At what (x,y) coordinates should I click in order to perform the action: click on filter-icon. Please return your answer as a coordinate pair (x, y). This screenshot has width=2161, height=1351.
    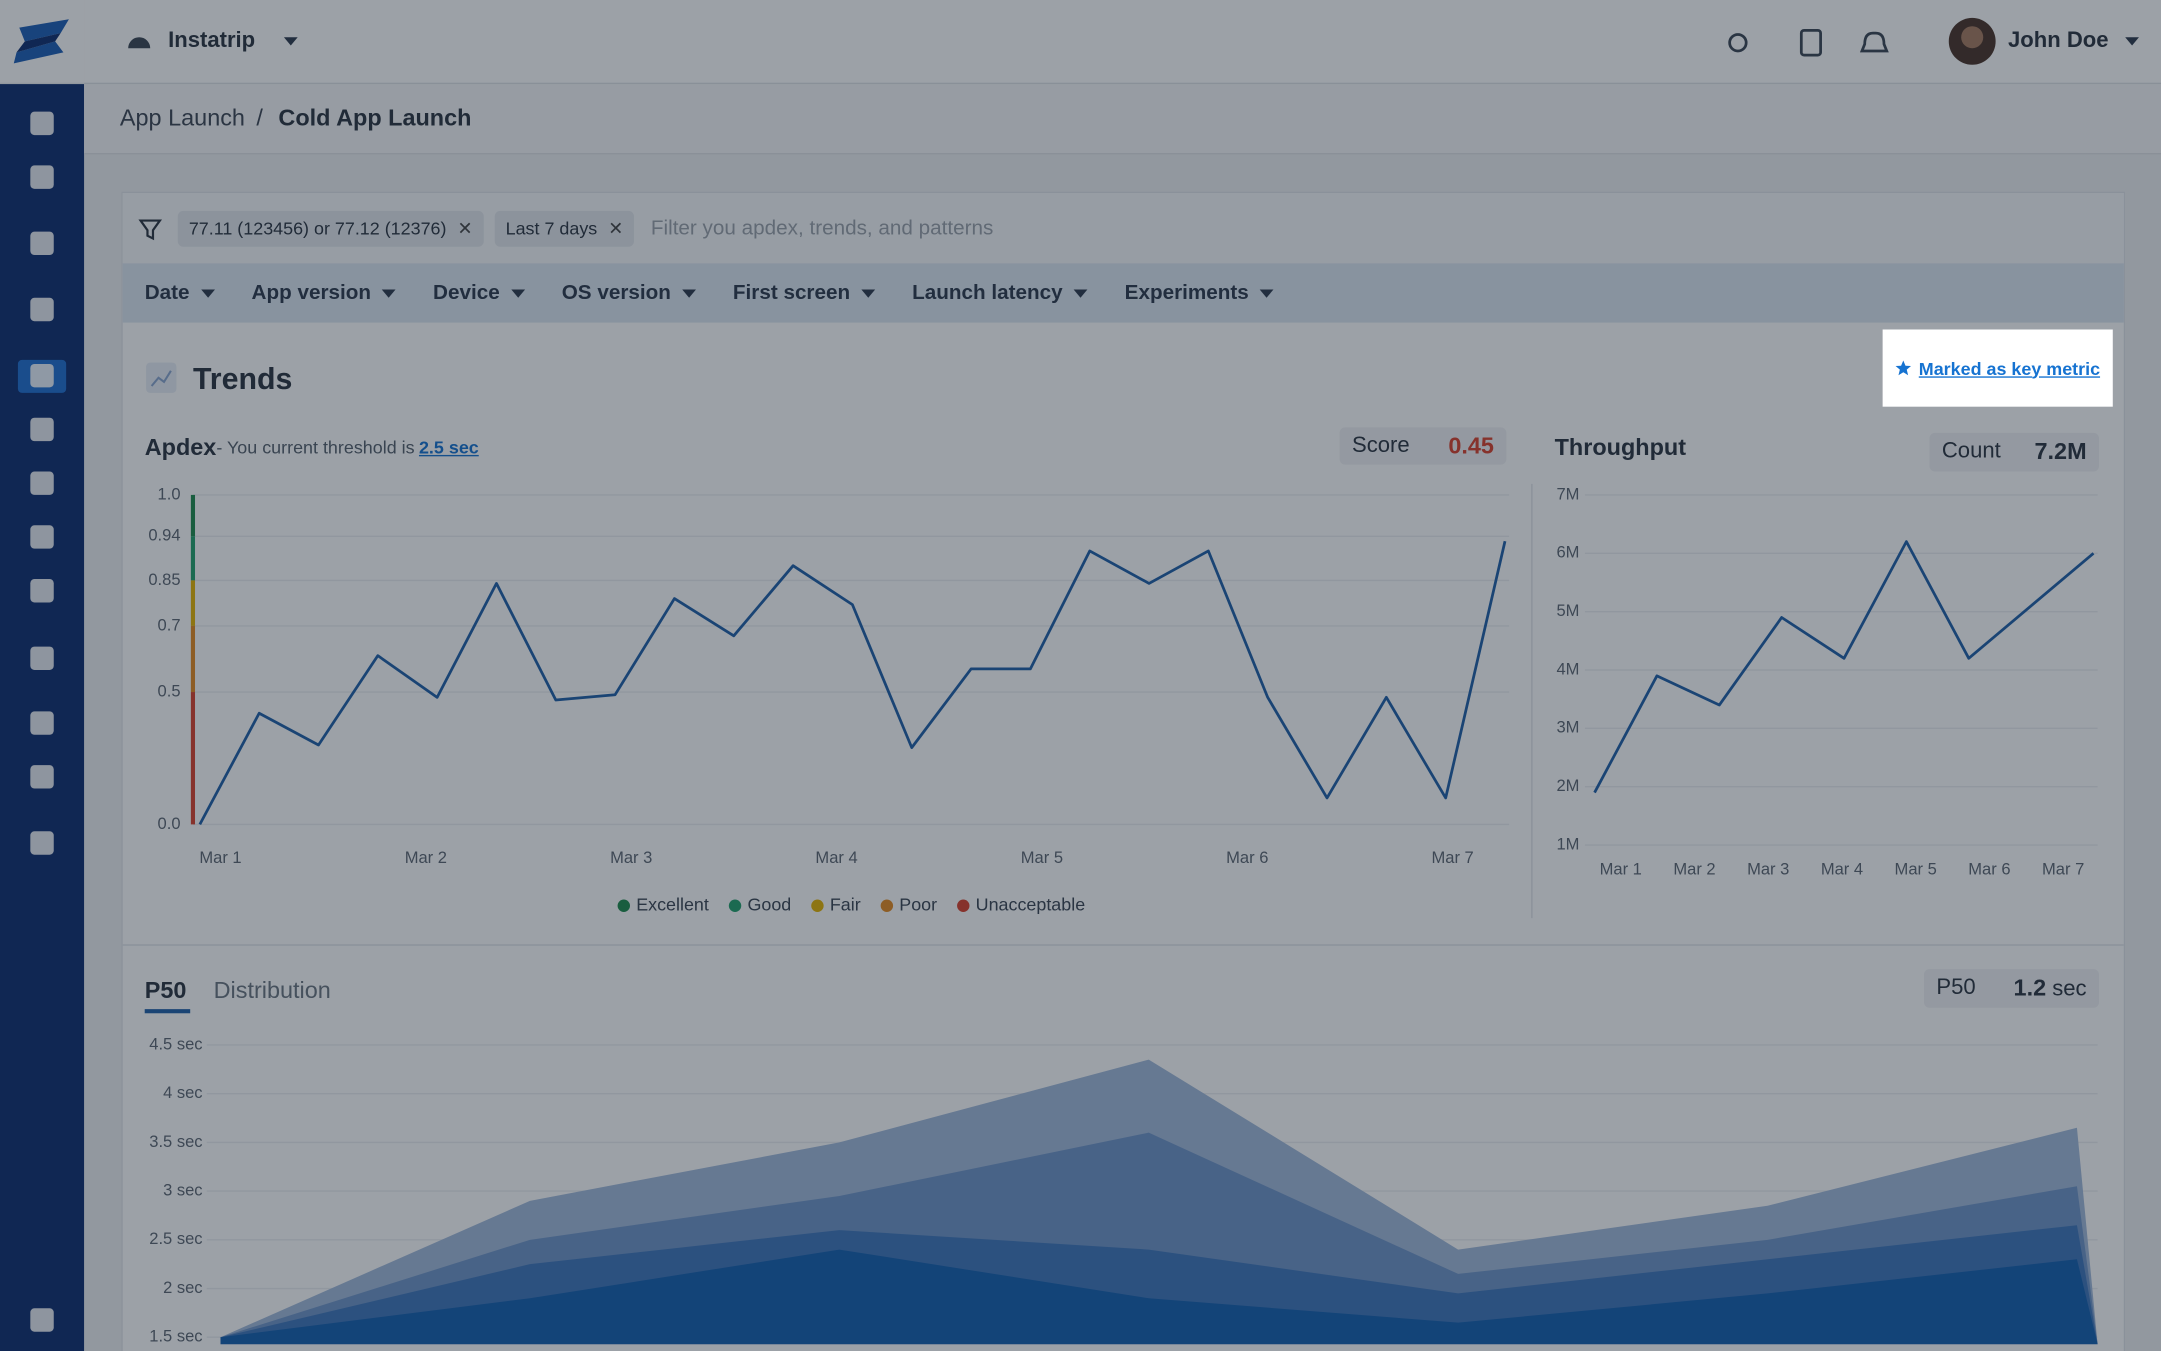
    Looking at the image, I should click on (150, 229).